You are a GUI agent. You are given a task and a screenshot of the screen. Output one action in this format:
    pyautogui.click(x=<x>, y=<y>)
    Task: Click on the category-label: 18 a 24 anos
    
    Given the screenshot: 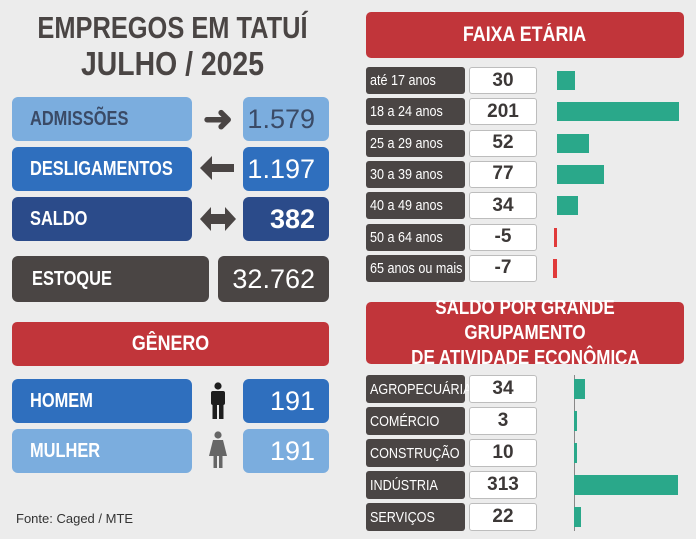 What is the action you would take?
    pyautogui.click(x=415, y=112)
    